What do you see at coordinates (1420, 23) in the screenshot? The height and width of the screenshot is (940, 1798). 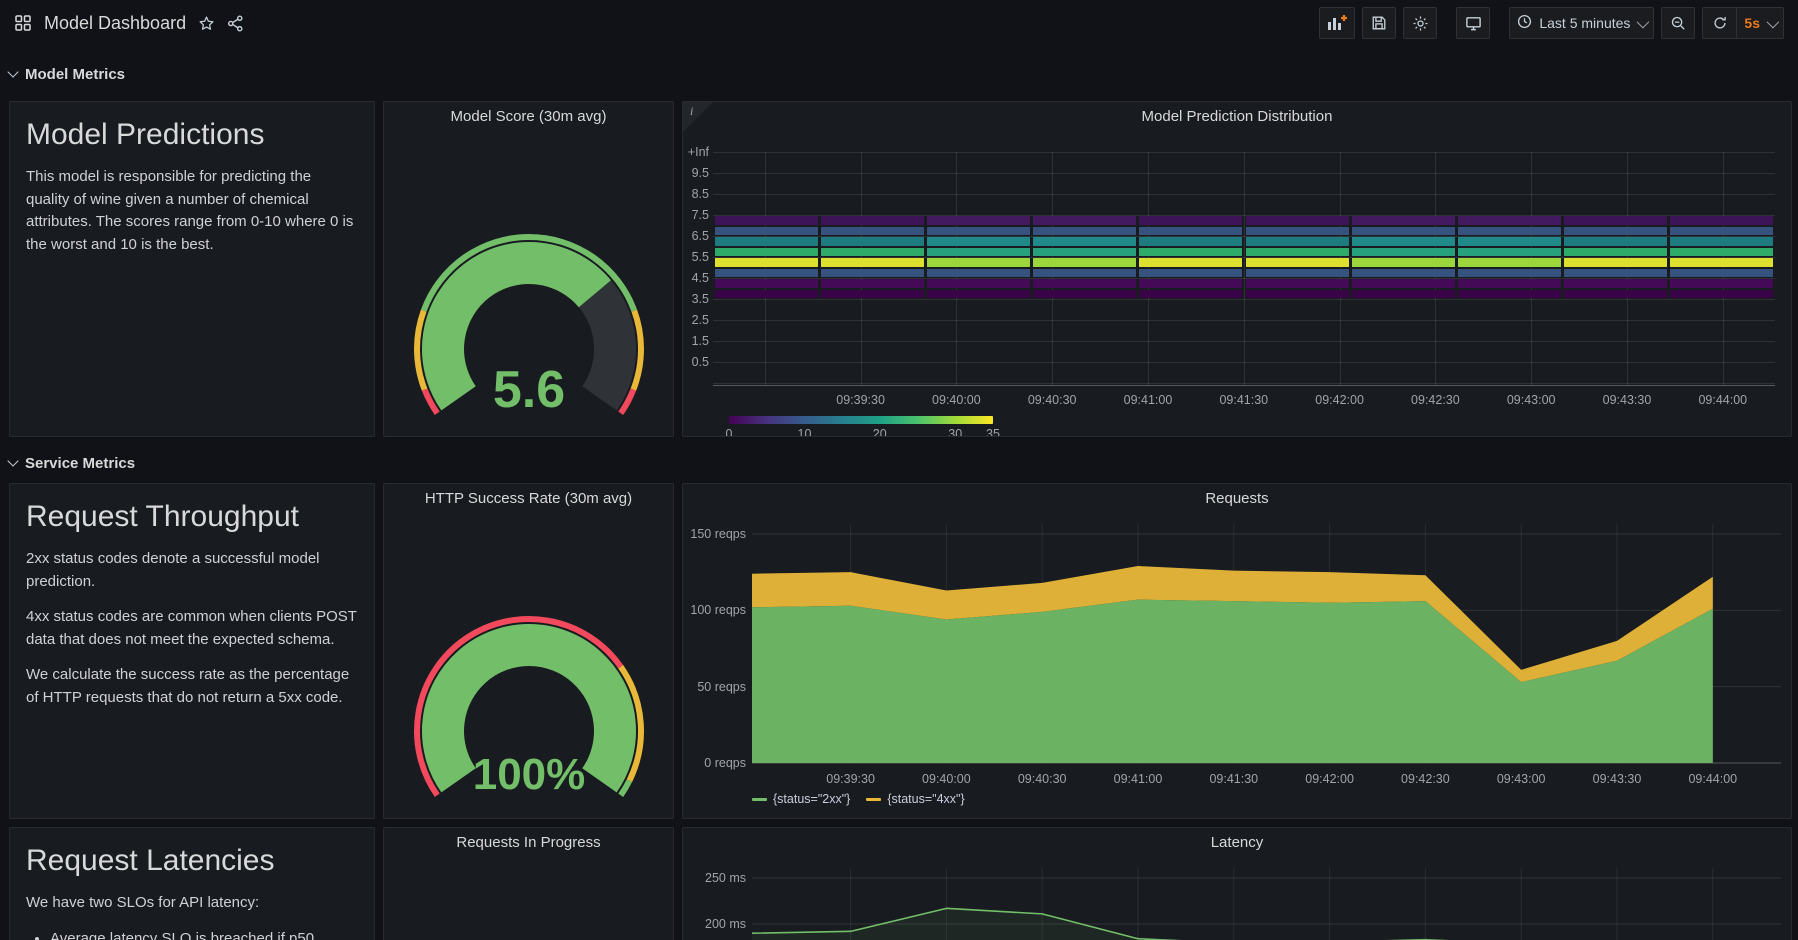 I see `dashboard-settings-button` at bounding box center [1420, 23].